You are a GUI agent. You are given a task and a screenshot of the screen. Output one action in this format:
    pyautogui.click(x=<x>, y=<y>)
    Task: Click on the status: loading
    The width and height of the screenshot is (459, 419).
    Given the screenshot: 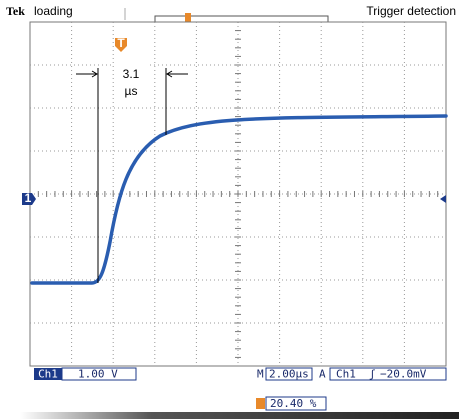 What is the action you would take?
    pyautogui.click(x=53, y=11)
    